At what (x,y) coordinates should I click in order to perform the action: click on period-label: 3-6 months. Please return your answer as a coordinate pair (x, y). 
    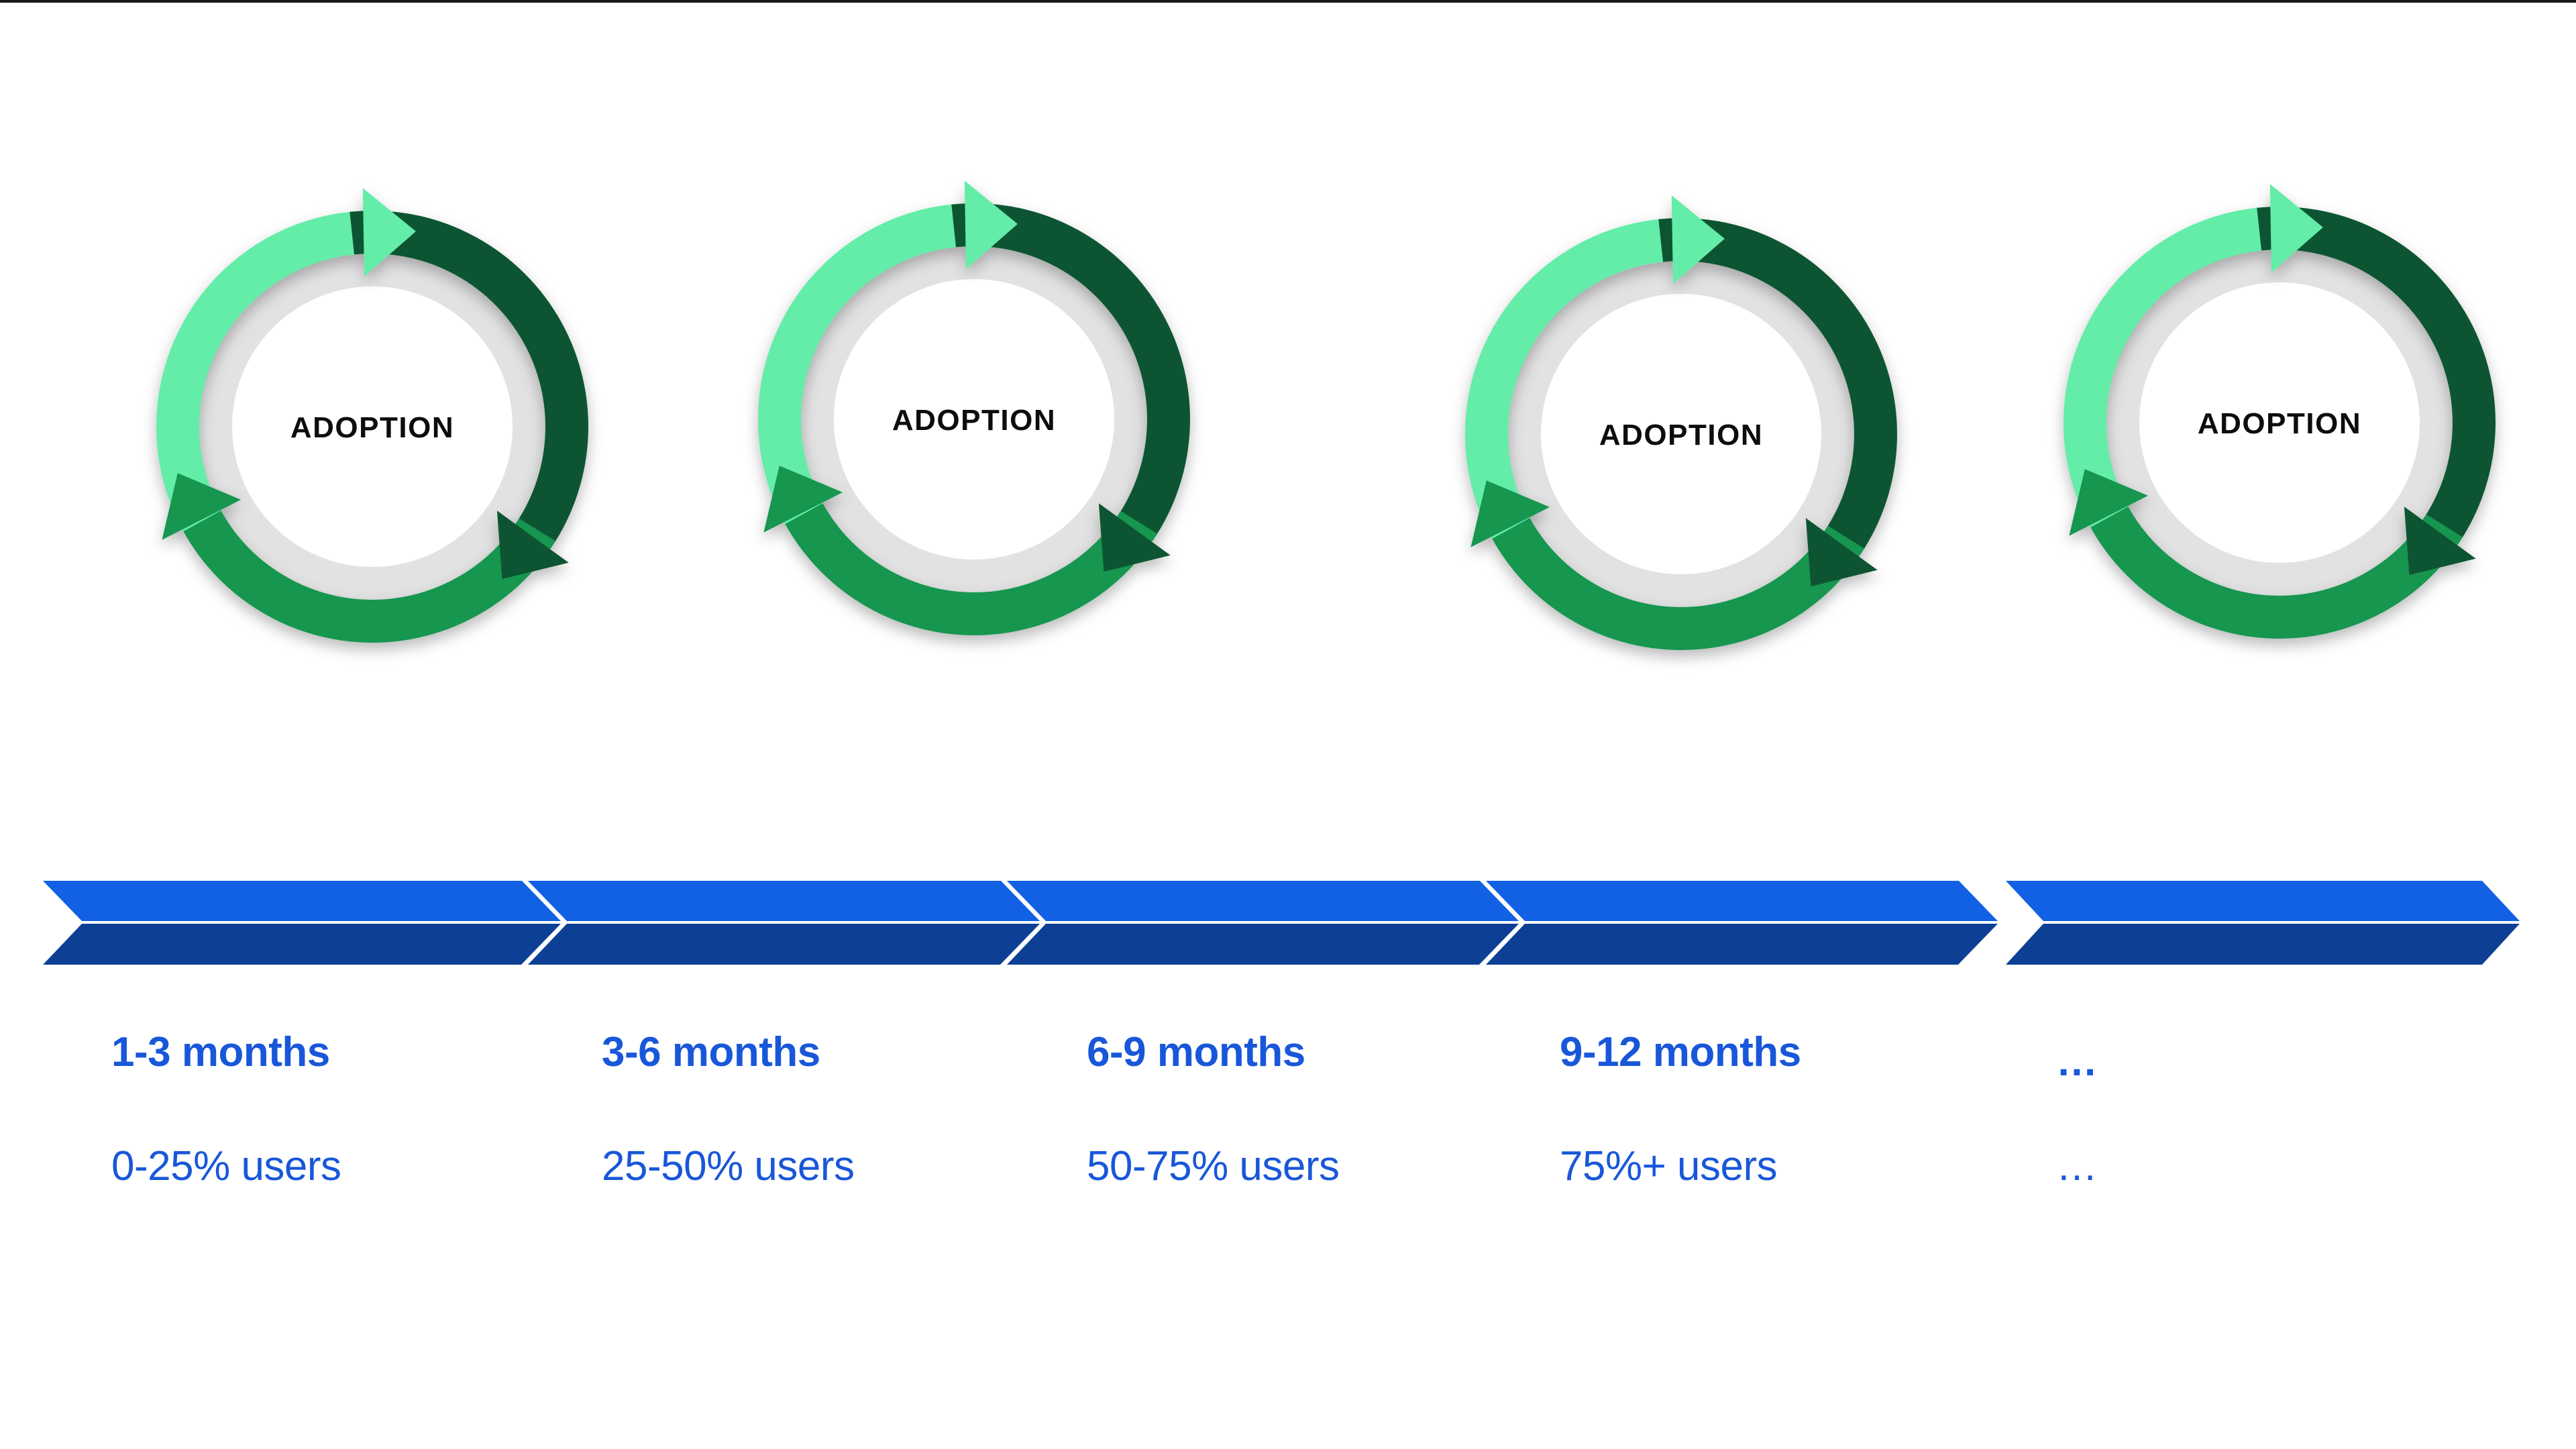
    Looking at the image, I should click on (711, 1052).